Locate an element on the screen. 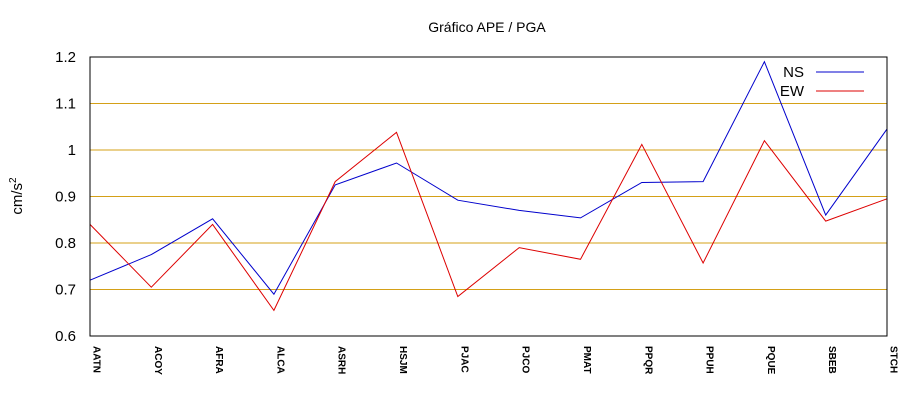 Image resolution: width=920 pixels, height=400 pixels. x-tick-label: SBEB is located at coordinates (831, 360).